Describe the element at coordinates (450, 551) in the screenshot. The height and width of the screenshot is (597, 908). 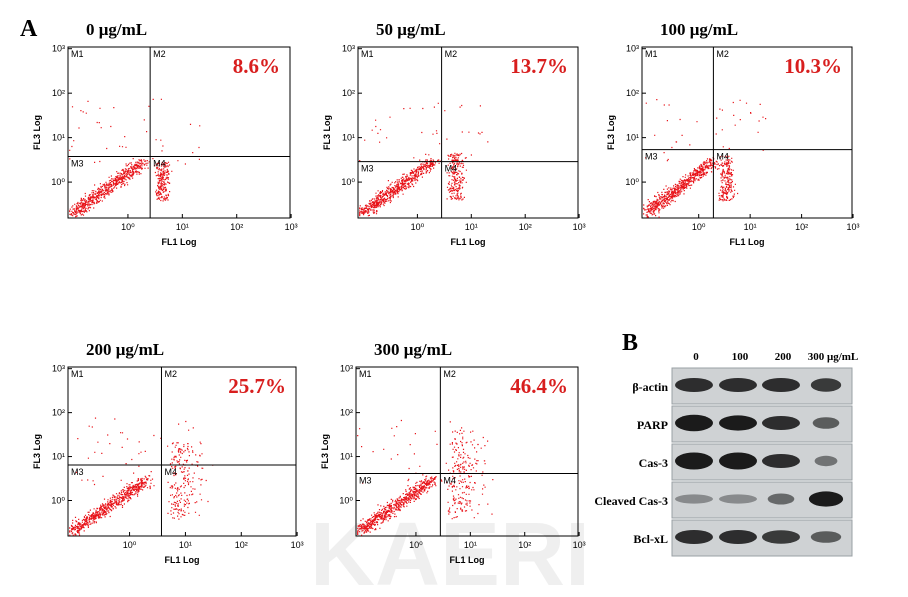
I see `watermark: KAERI` at that location.